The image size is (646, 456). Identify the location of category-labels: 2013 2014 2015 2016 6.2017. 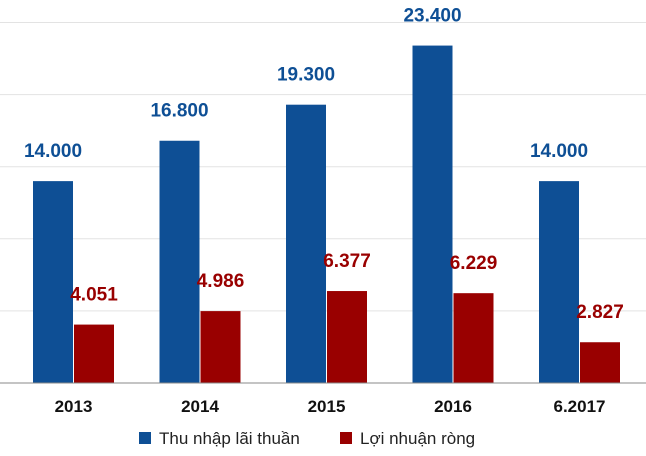
(330, 406).